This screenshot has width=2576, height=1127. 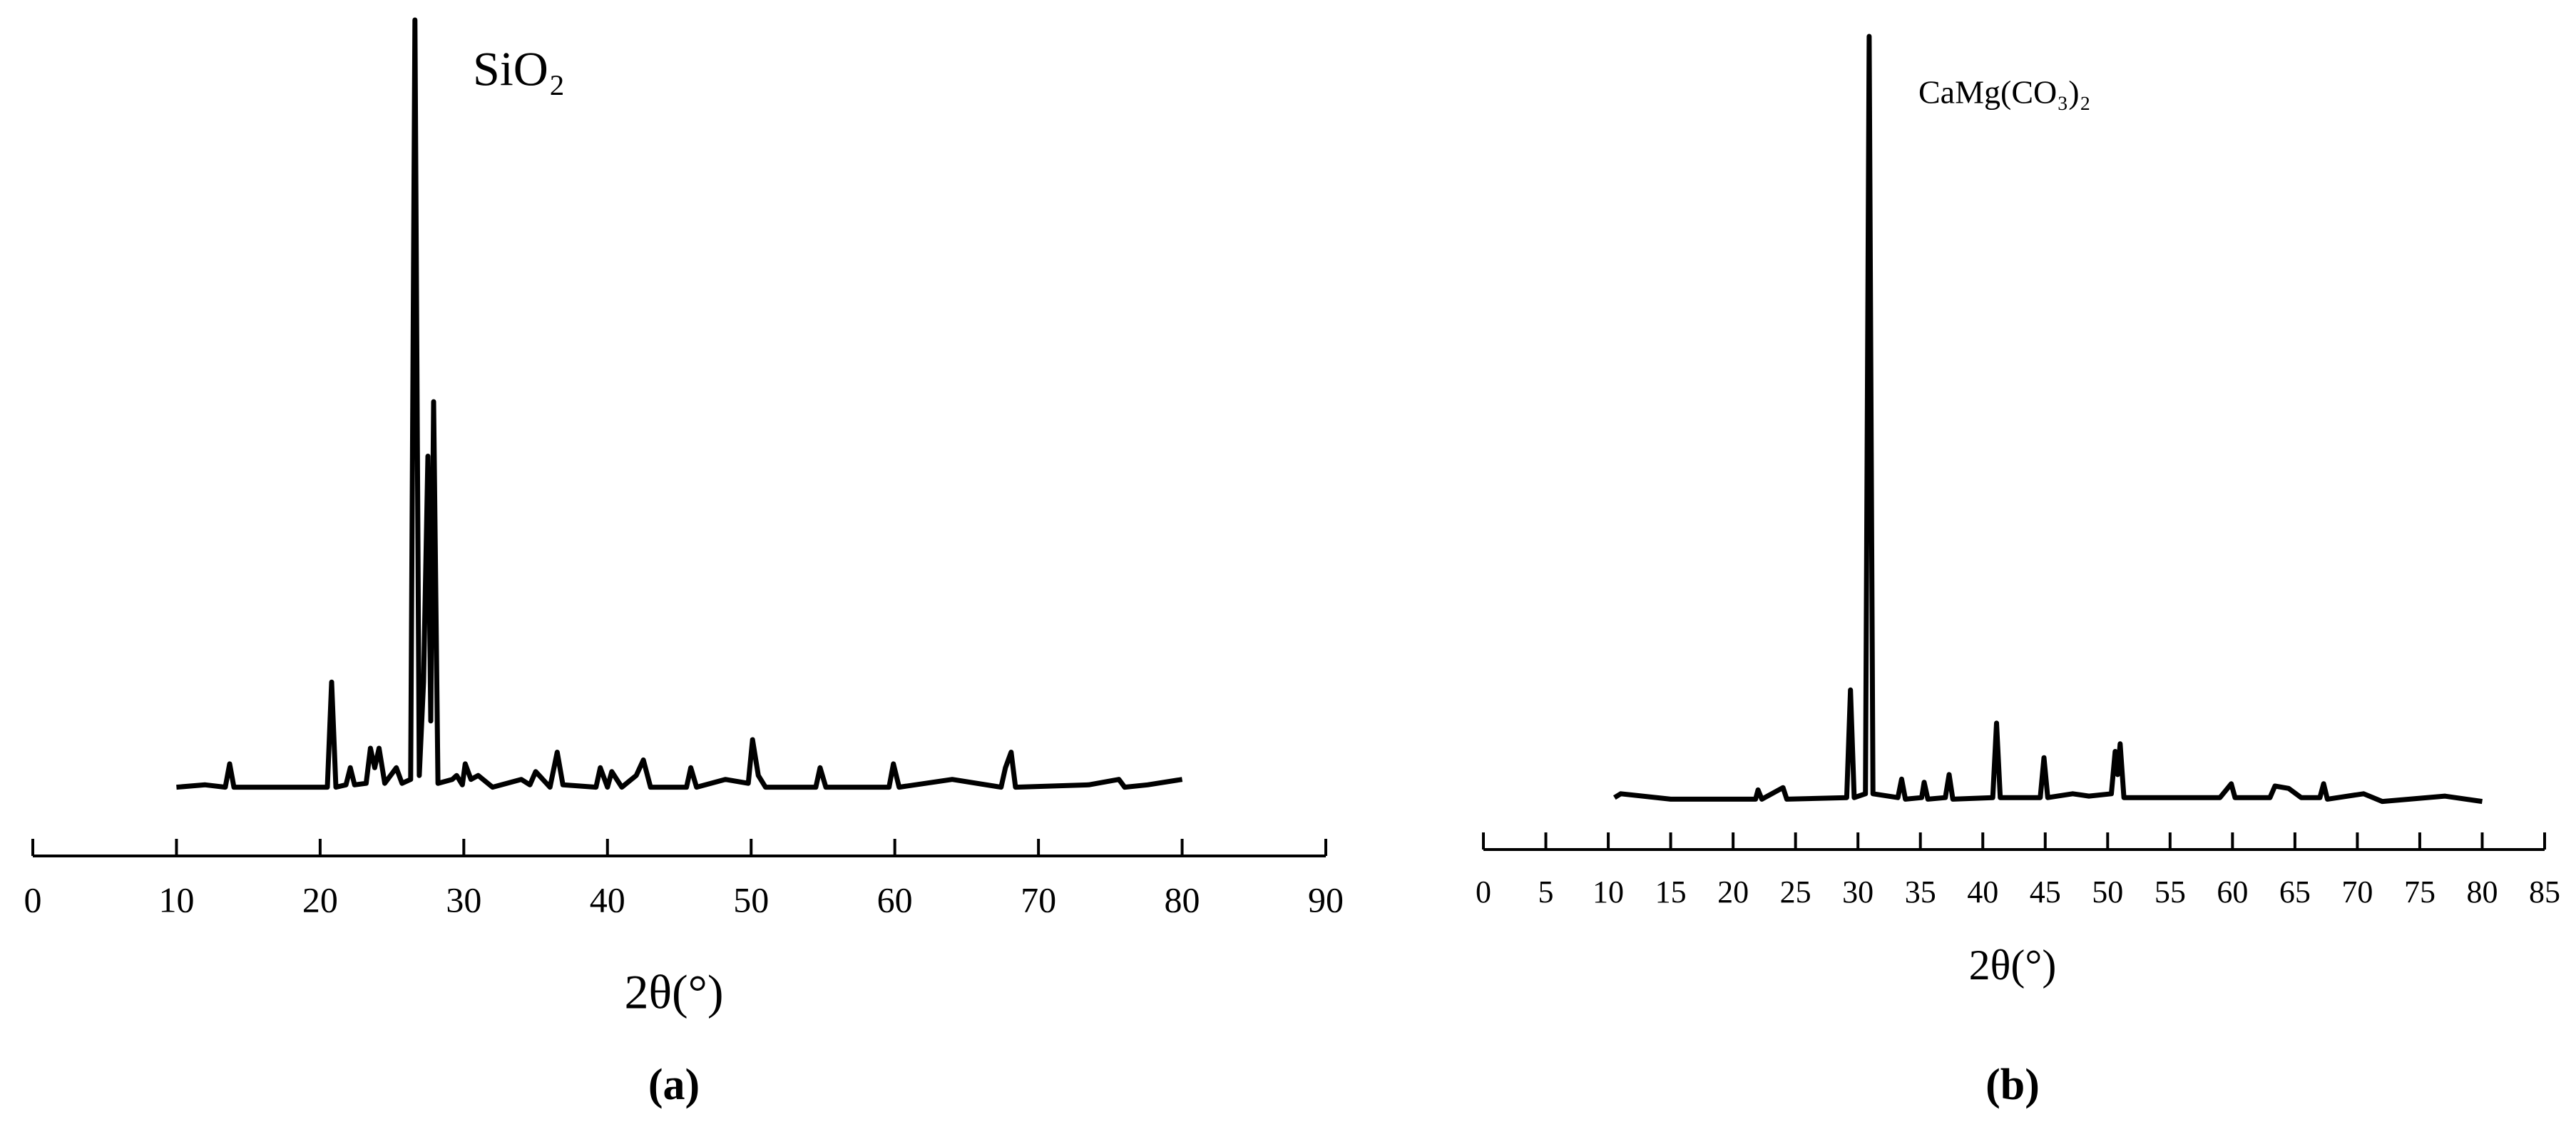 What do you see at coordinates (1671, 892) in the screenshot?
I see `x-tick-label: 15` at bounding box center [1671, 892].